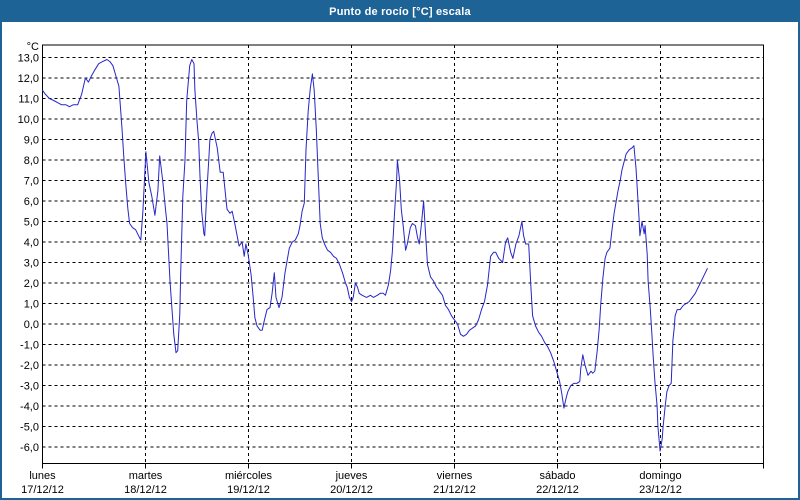 This screenshot has height=500, width=800. Describe the element at coordinates (29, 448) in the screenshot. I see `y-tick-label: -6,0` at that location.